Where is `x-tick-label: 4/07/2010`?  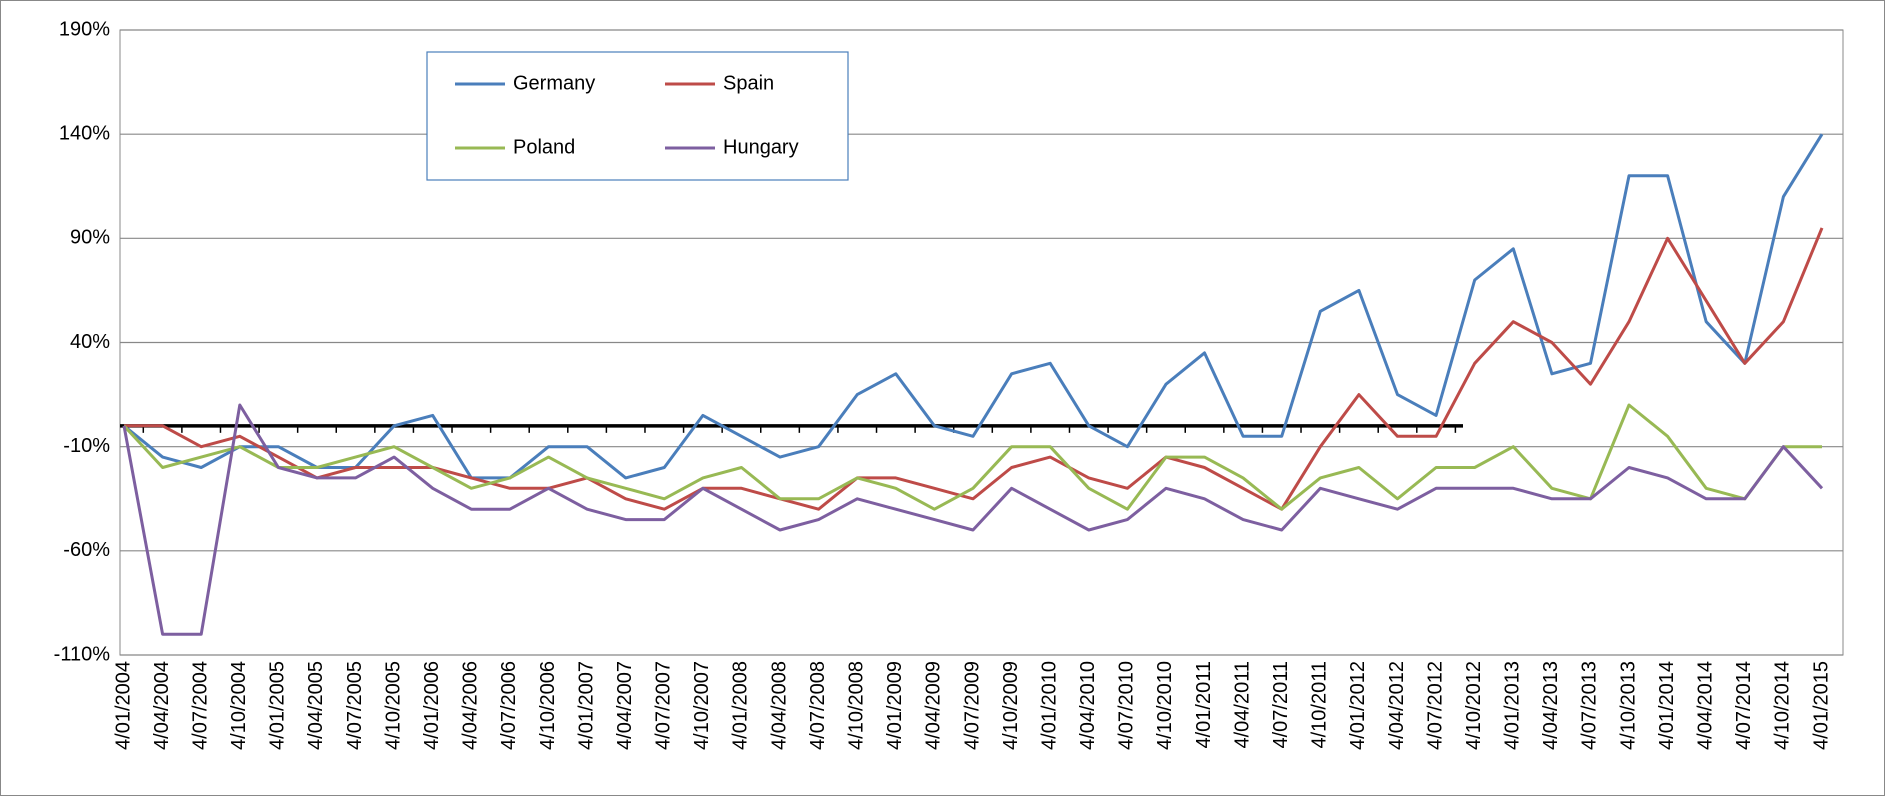 x-tick-label: 4/07/2010 is located at coordinates (1127, 705).